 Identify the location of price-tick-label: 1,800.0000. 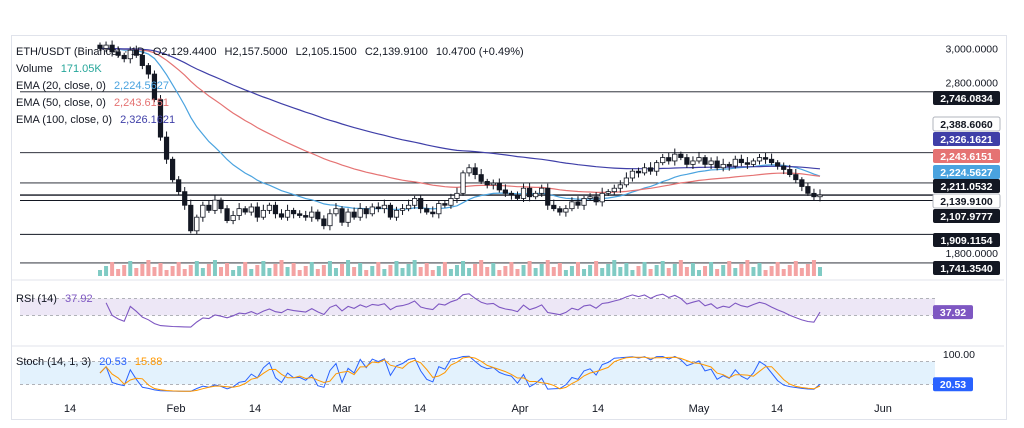
(971, 254).